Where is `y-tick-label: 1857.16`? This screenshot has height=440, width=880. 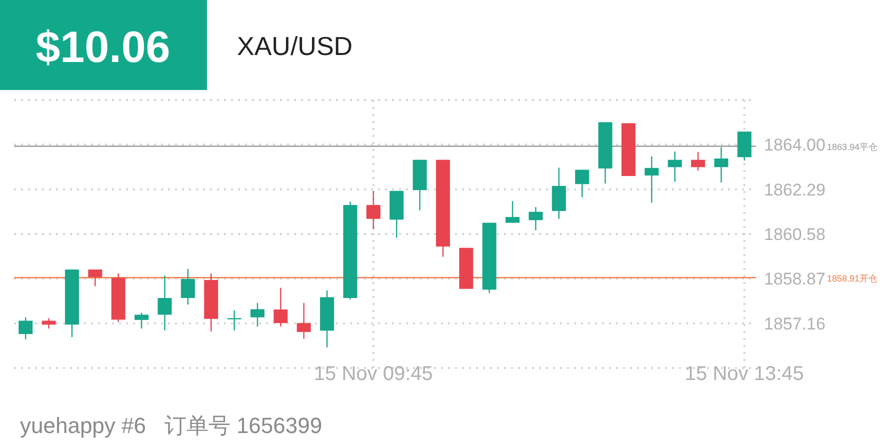
y-tick-label: 1857.16 is located at coordinates (795, 324).